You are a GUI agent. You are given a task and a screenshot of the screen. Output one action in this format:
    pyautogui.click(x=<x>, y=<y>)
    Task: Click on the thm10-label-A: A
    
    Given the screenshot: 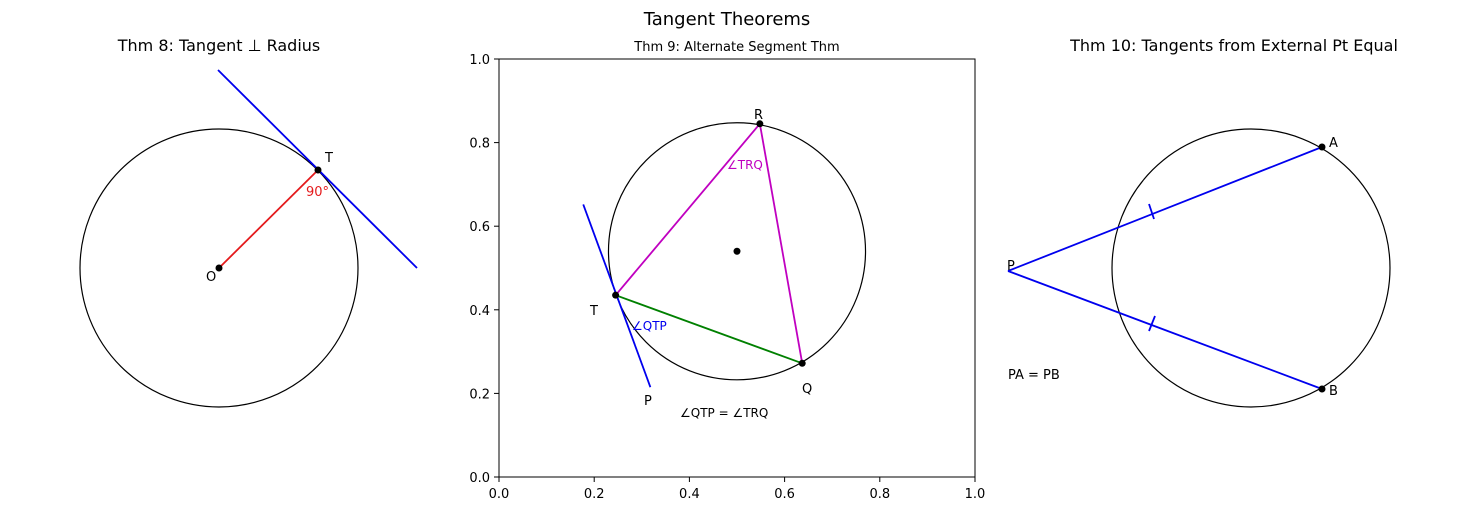 What is the action you would take?
    pyautogui.click(x=1333, y=143)
    